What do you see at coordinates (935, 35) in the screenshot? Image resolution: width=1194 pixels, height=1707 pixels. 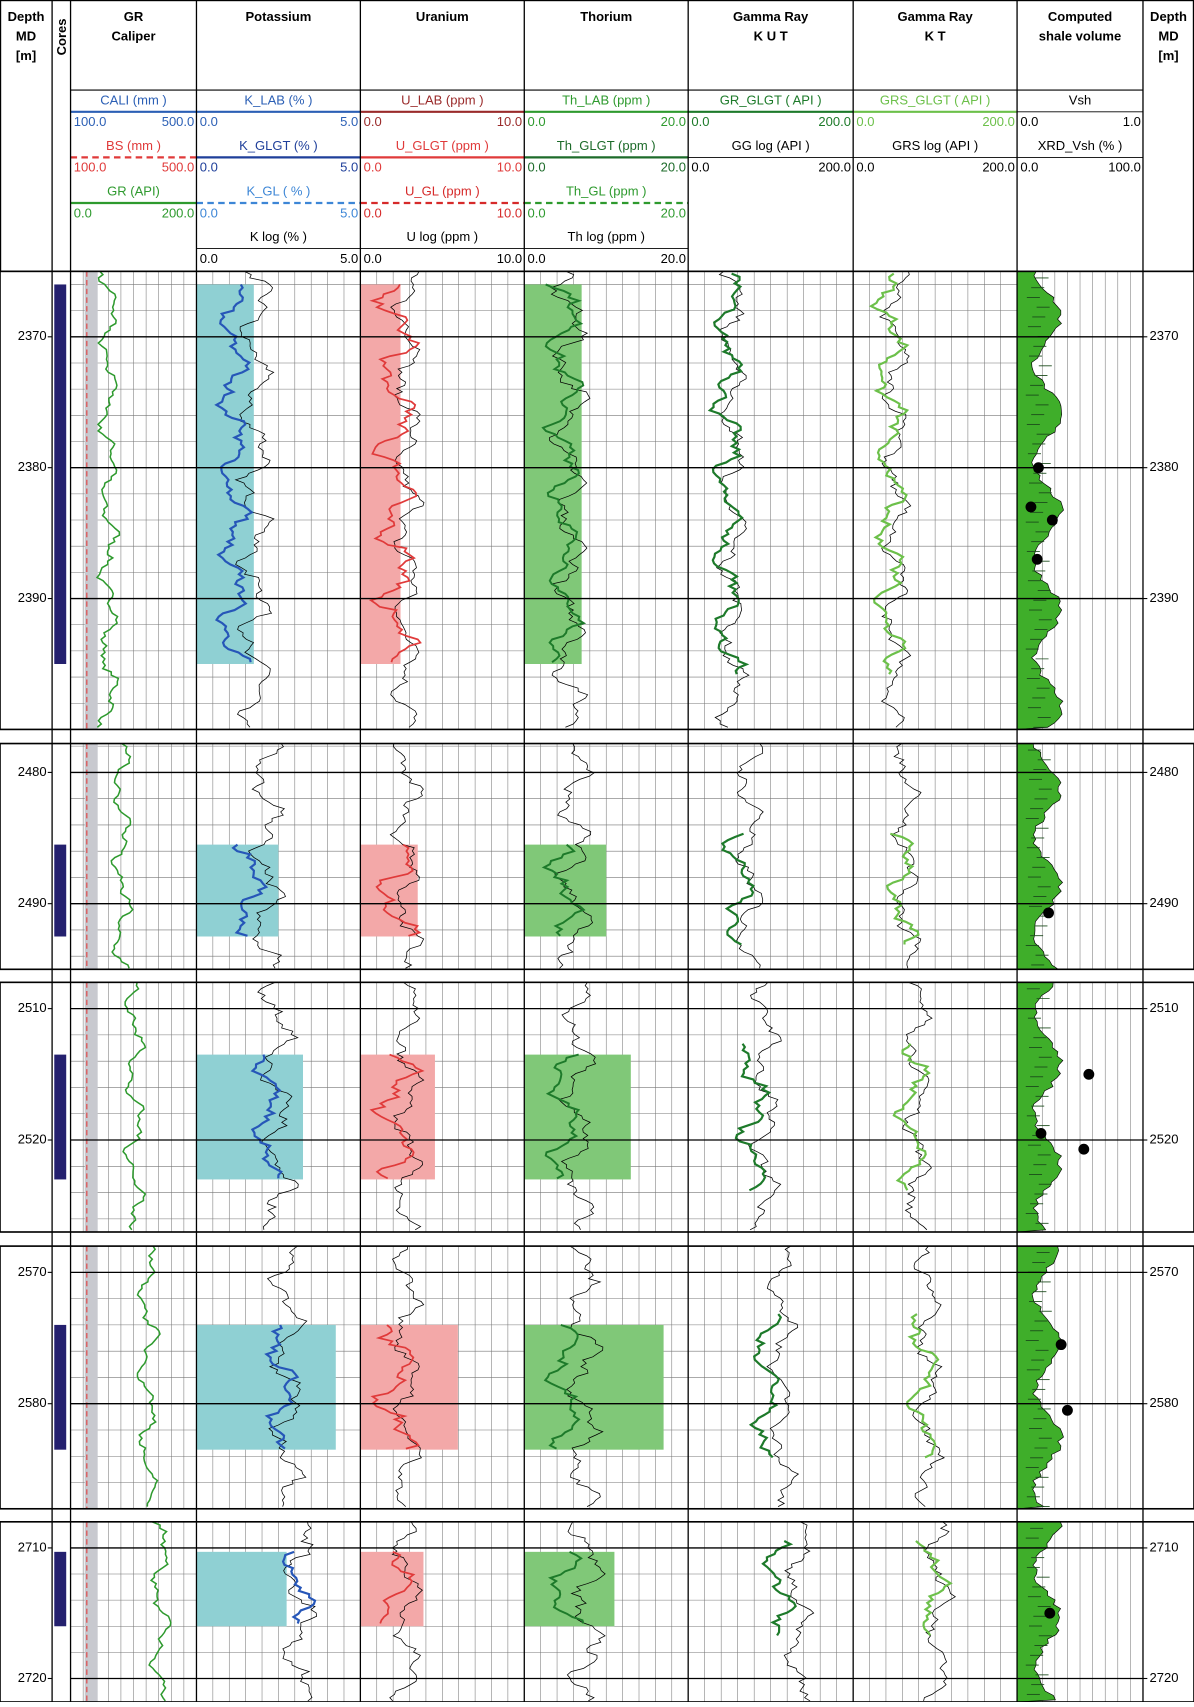 I see `column-title: K T` at bounding box center [935, 35].